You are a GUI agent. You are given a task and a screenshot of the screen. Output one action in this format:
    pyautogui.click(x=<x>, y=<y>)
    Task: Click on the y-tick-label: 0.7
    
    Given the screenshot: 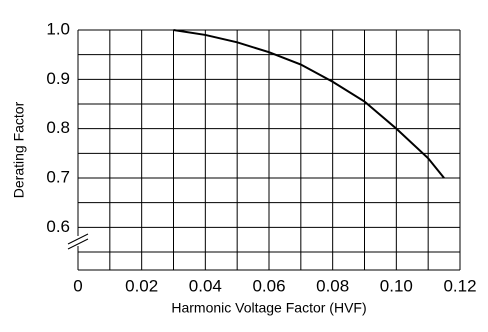 What is the action you would take?
    pyautogui.click(x=58, y=176)
    